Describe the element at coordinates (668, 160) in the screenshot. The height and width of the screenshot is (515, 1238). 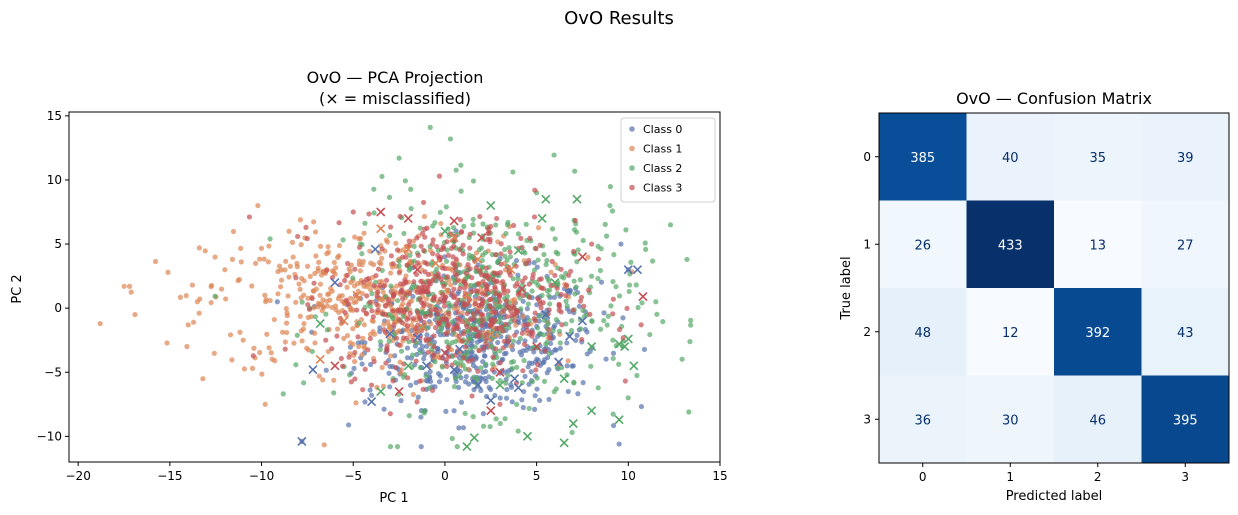
I see `legend-box` at that location.